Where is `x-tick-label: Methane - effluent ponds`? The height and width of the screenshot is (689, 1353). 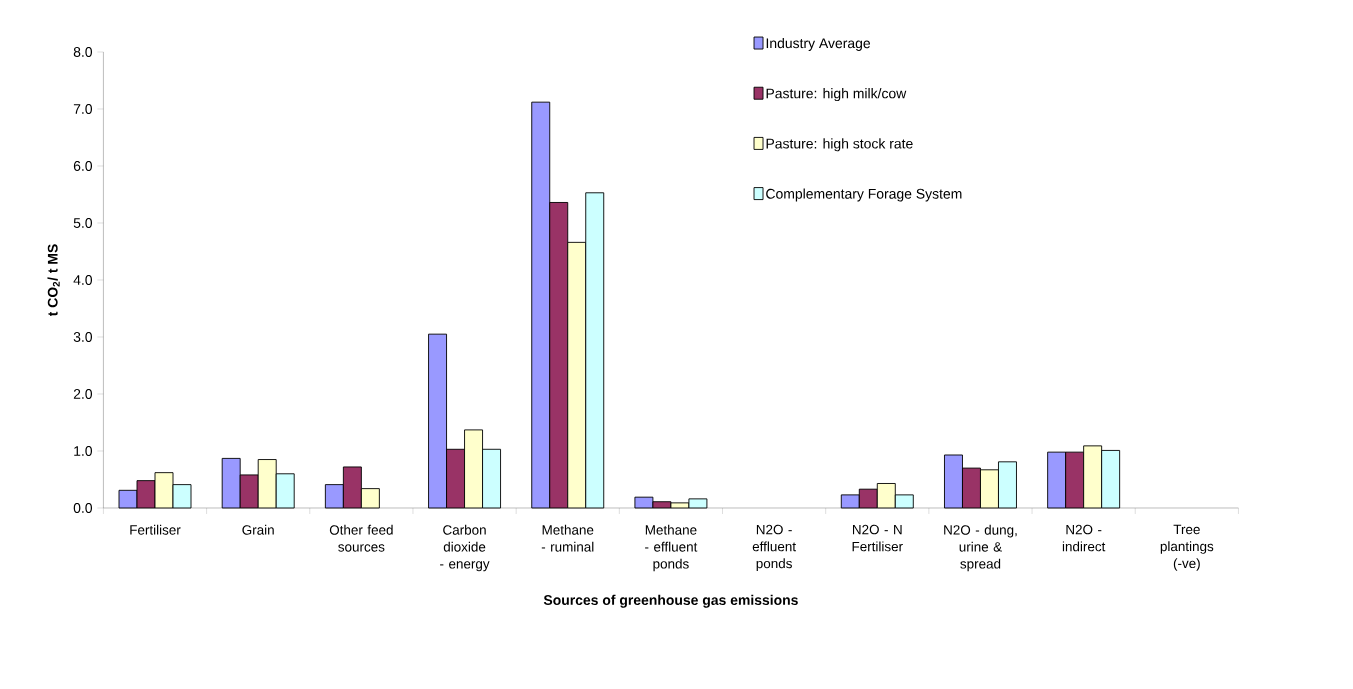 x-tick-label: Methane - effluent ponds is located at coordinates (671, 548).